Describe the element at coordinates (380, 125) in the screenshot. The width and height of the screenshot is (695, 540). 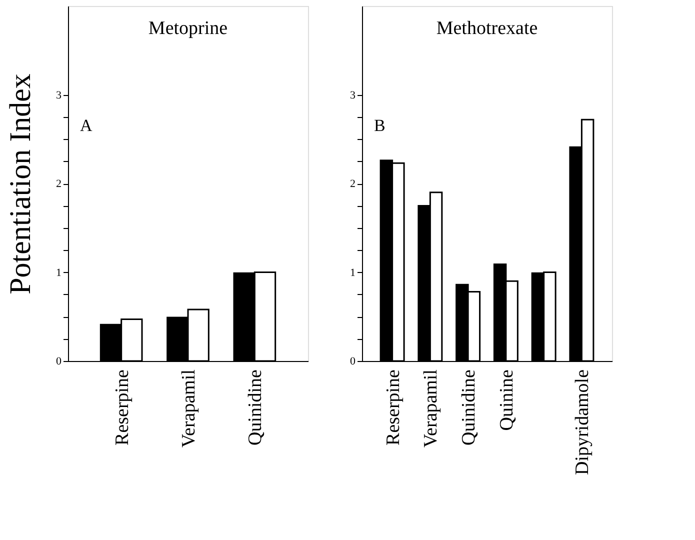
I see `annotation: B` at that location.